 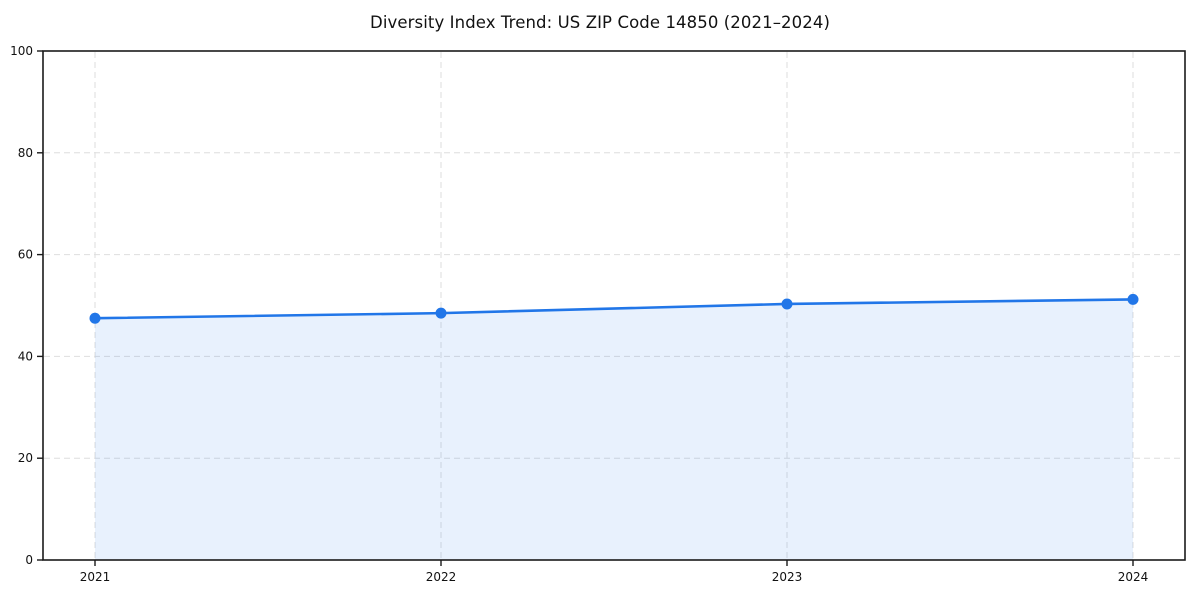 I want to click on y-tick-label: 20, so click(x=25, y=458).